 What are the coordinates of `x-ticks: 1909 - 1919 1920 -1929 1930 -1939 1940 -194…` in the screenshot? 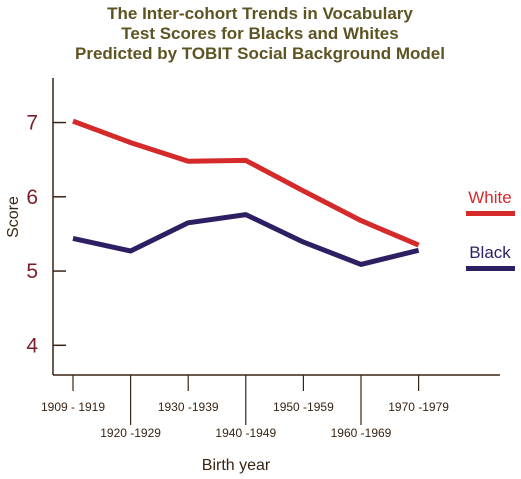 It's located at (245, 407).